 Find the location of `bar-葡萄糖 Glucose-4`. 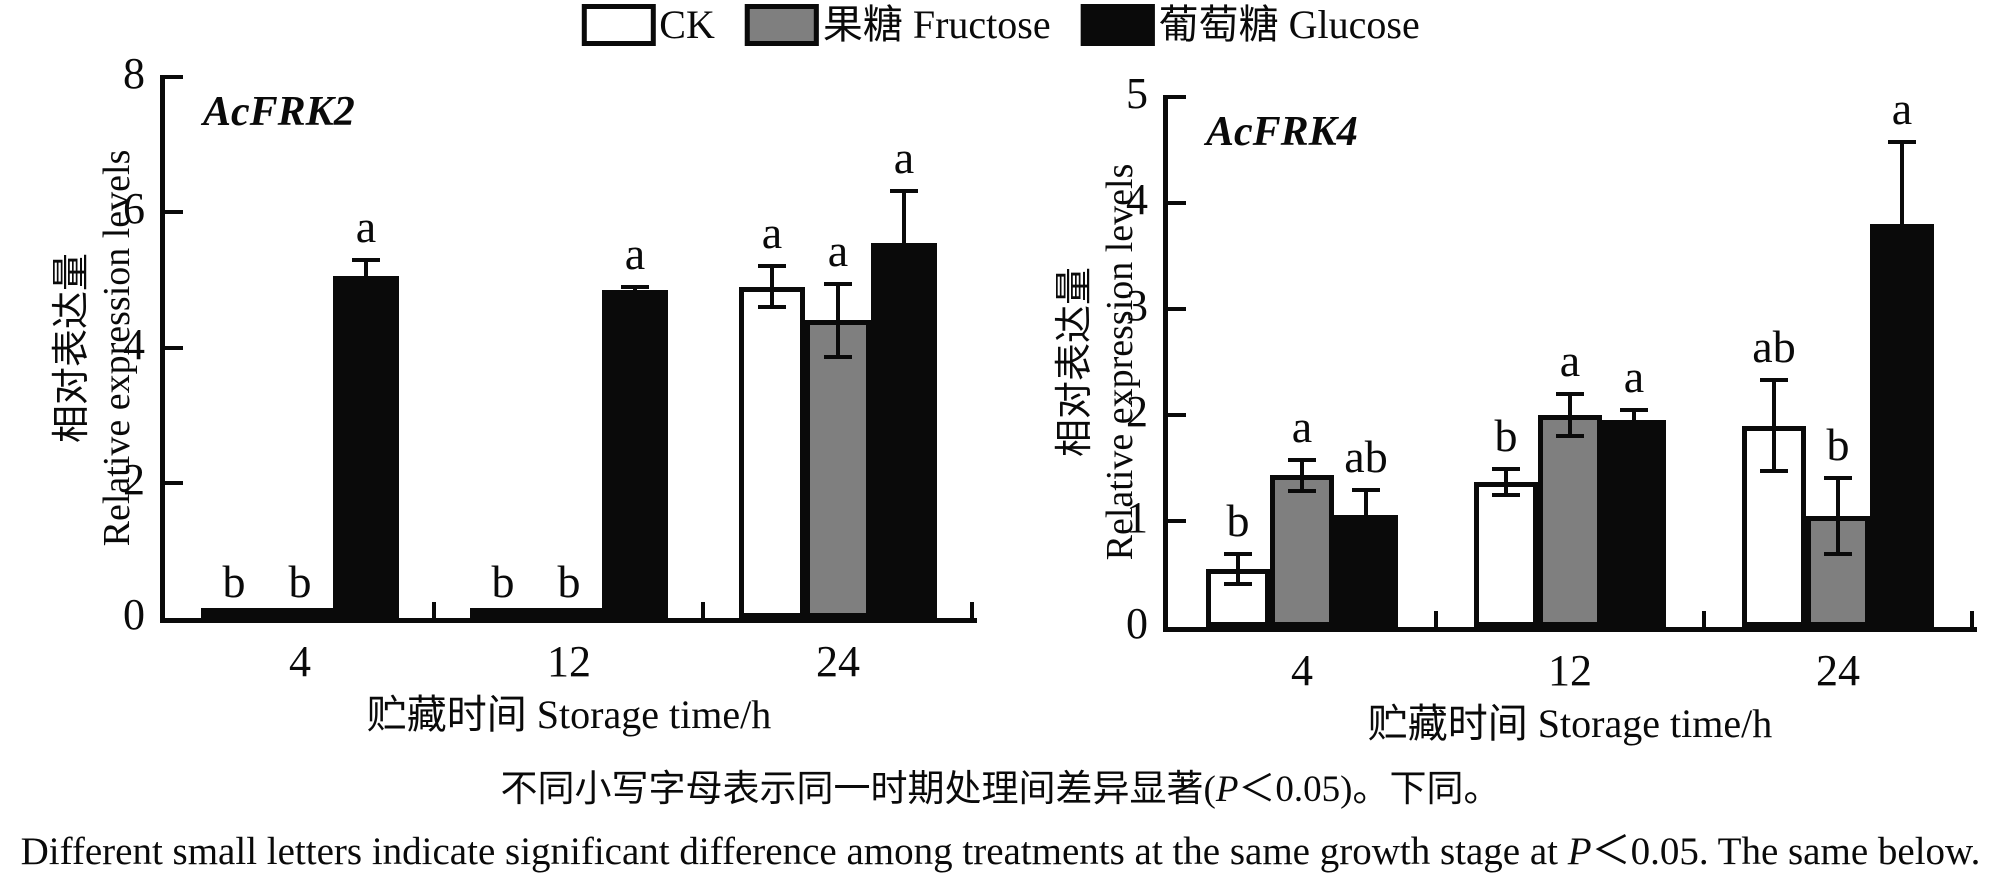

bar-葡萄糖 Glucose-4 is located at coordinates (1366, 571).